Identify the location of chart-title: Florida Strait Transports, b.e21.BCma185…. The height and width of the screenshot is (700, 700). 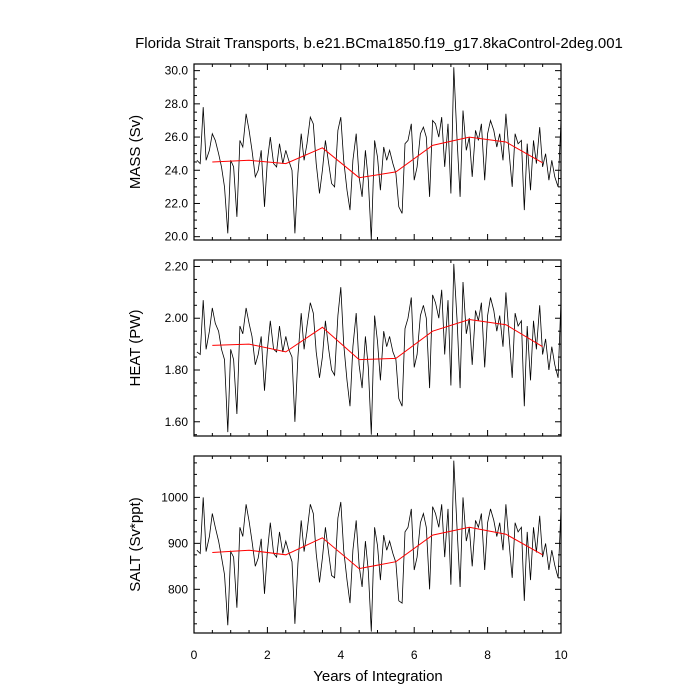
(379, 43).